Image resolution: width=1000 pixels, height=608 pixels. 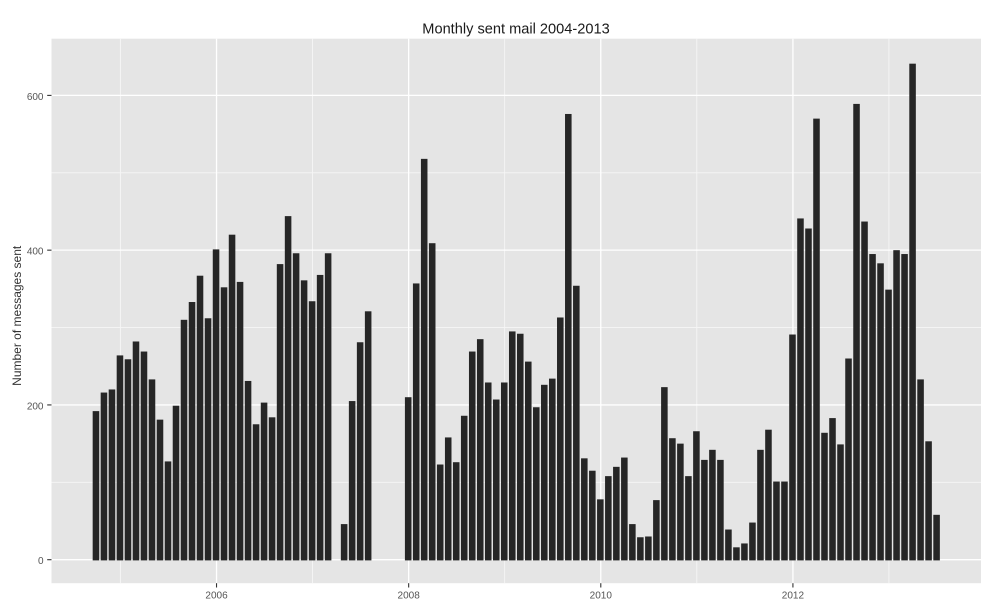 I want to click on svg-text: Monthly sent mail 2004-2013, so click(x=515, y=30).